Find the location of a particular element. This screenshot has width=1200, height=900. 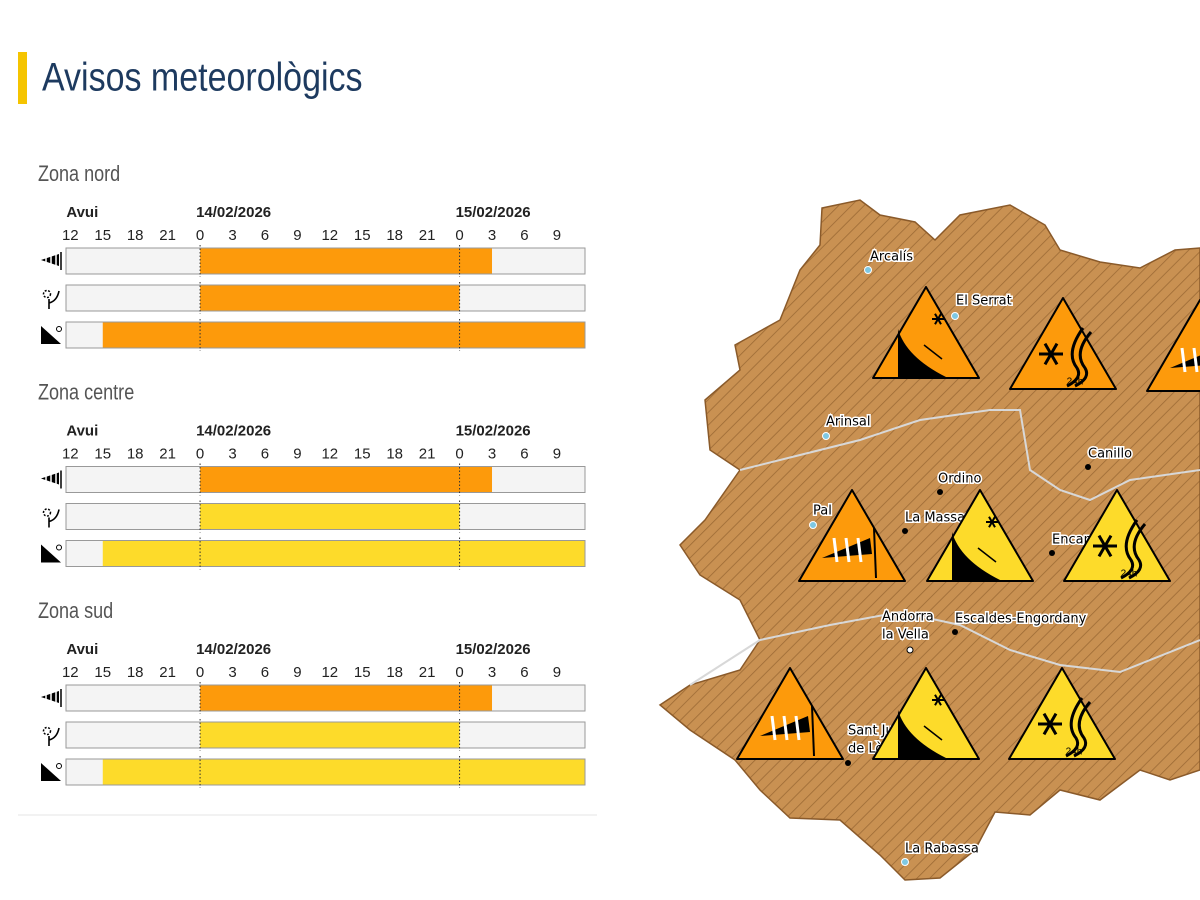

zone-name: Zona sud is located at coordinates (75, 611).